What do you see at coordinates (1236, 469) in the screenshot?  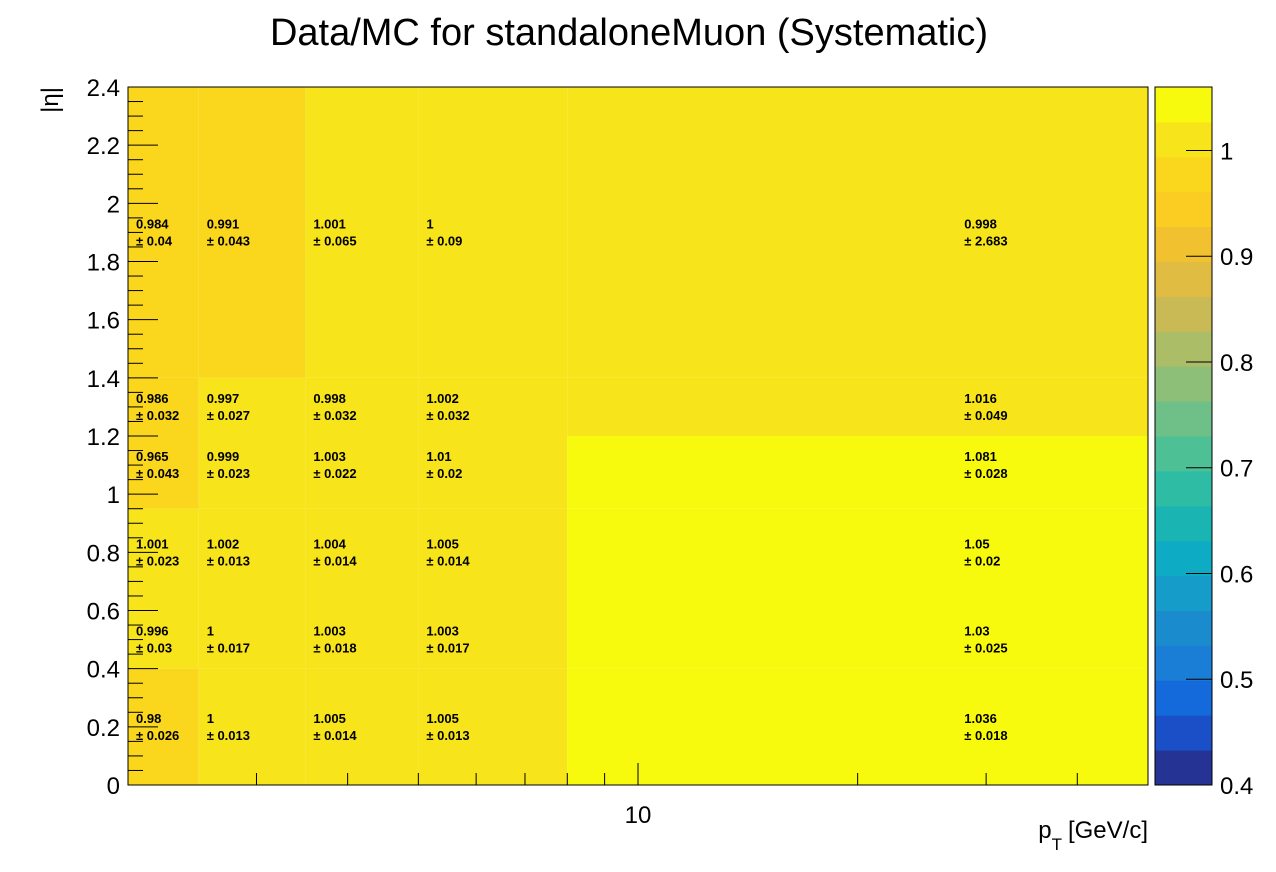 I see `colorbar-tick-label: 0.7` at bounding box center [1236, 469].